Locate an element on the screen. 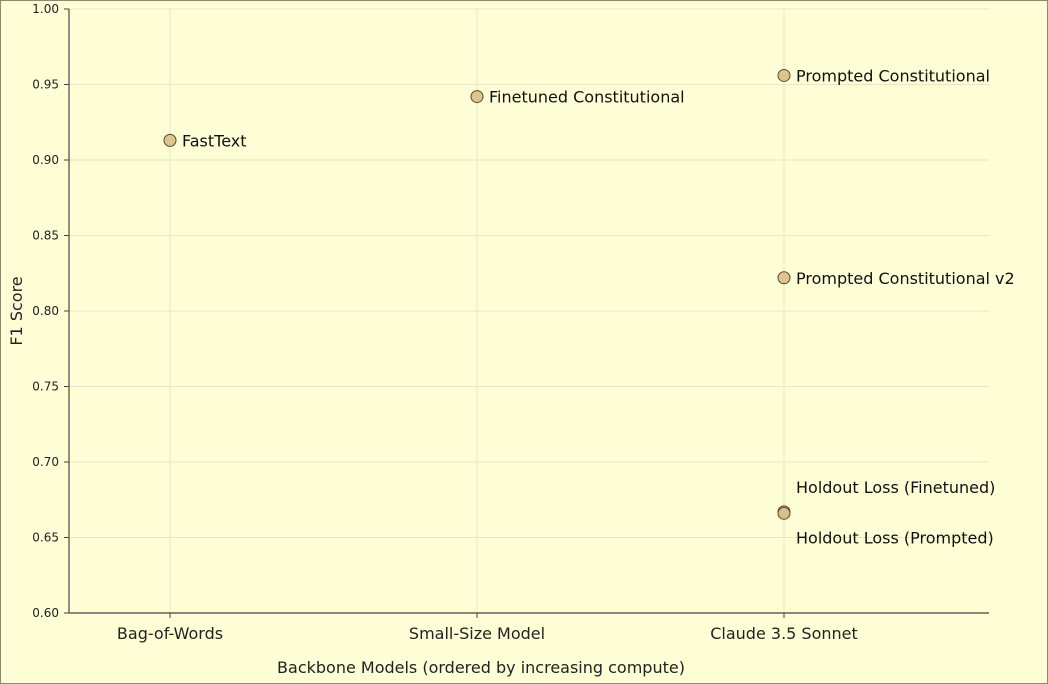  point-label: Holdout Loss (Finetuned) is located at coordinates (895, 487).